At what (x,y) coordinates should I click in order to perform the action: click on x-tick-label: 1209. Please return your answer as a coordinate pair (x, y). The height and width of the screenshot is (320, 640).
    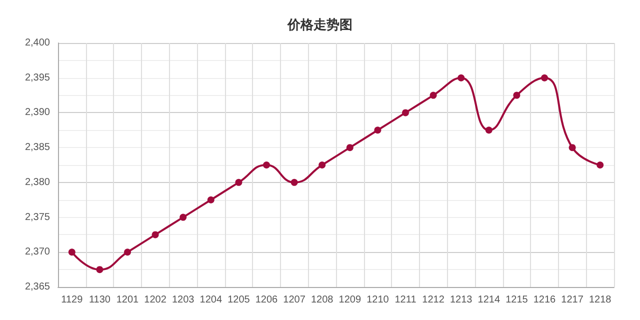
    Looking at the image, I should click on (350, 300).